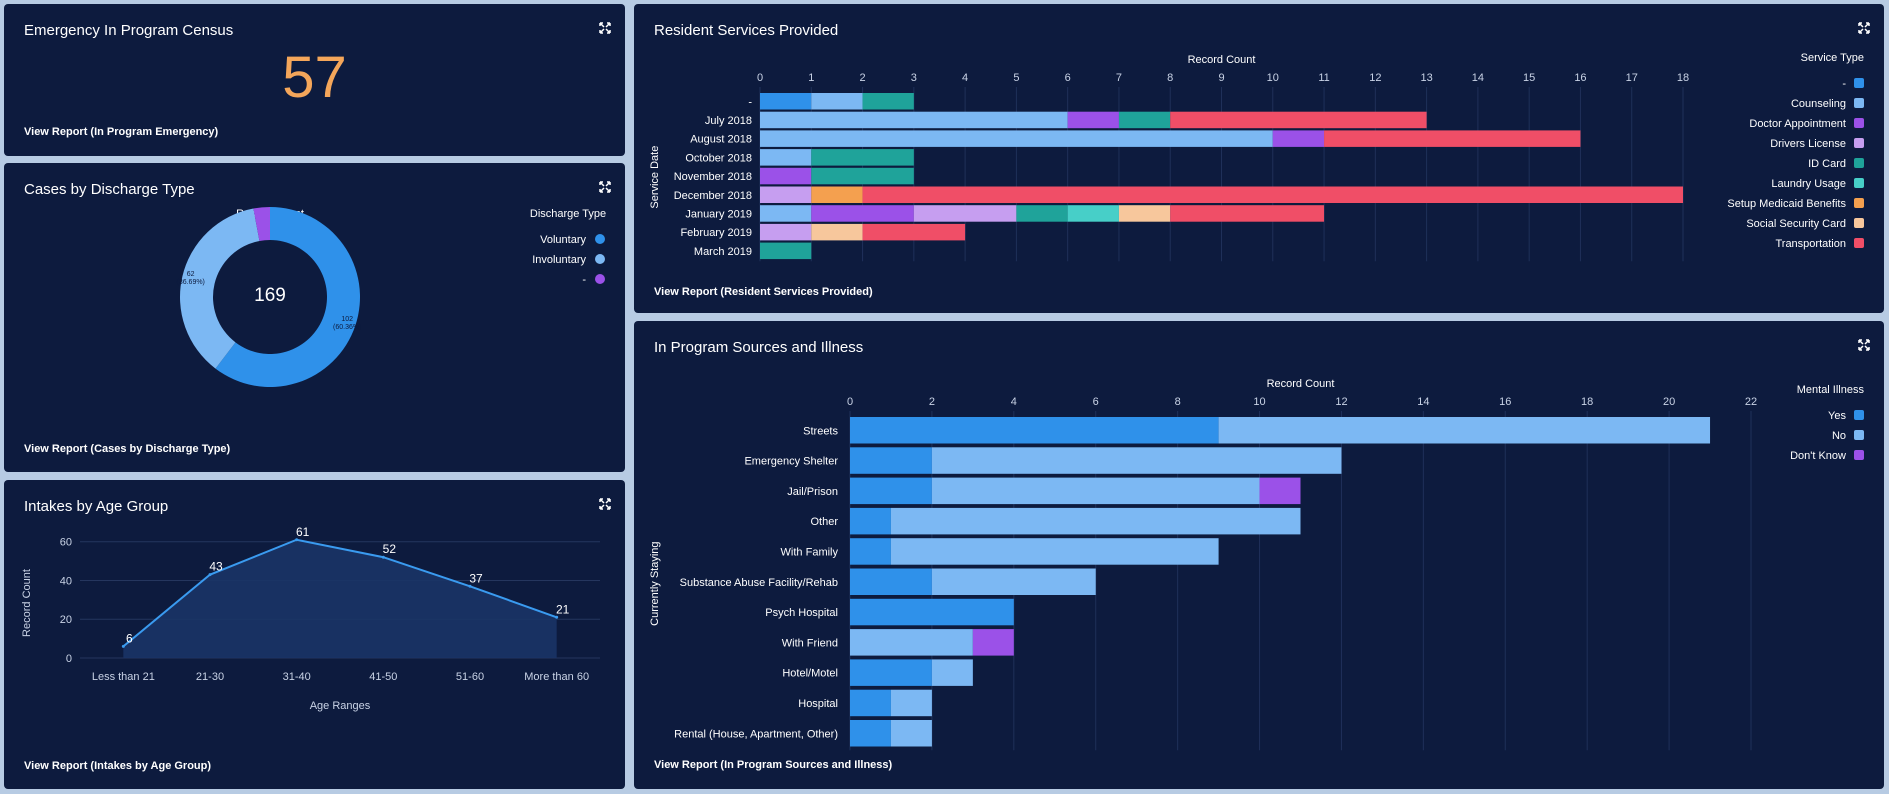 This screenshot has height=794, width=1889. What do you see at coordinates (121, 132) in the screenshot?
I see `census-view-report-link: View Report (In Program Emergency)` at bounding box center [121, 132].